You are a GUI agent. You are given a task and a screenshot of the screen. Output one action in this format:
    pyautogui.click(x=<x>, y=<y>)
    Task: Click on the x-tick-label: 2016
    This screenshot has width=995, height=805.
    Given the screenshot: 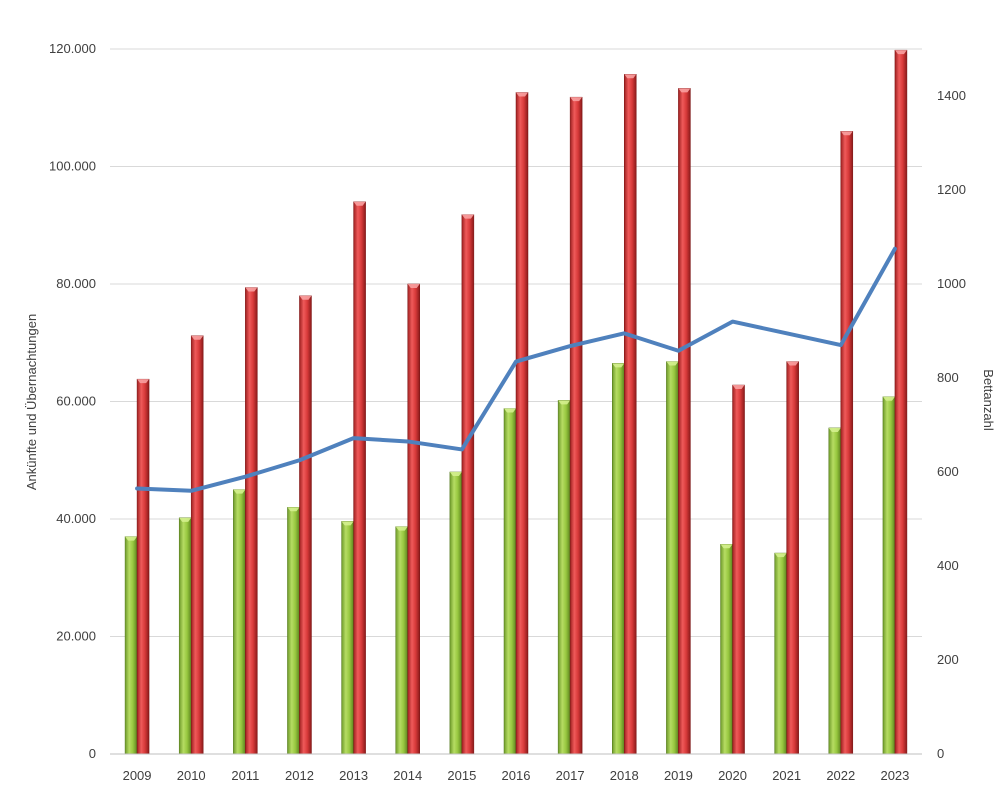 What is the action you would take?
    pyautogui.click(x=516, y=775)
    